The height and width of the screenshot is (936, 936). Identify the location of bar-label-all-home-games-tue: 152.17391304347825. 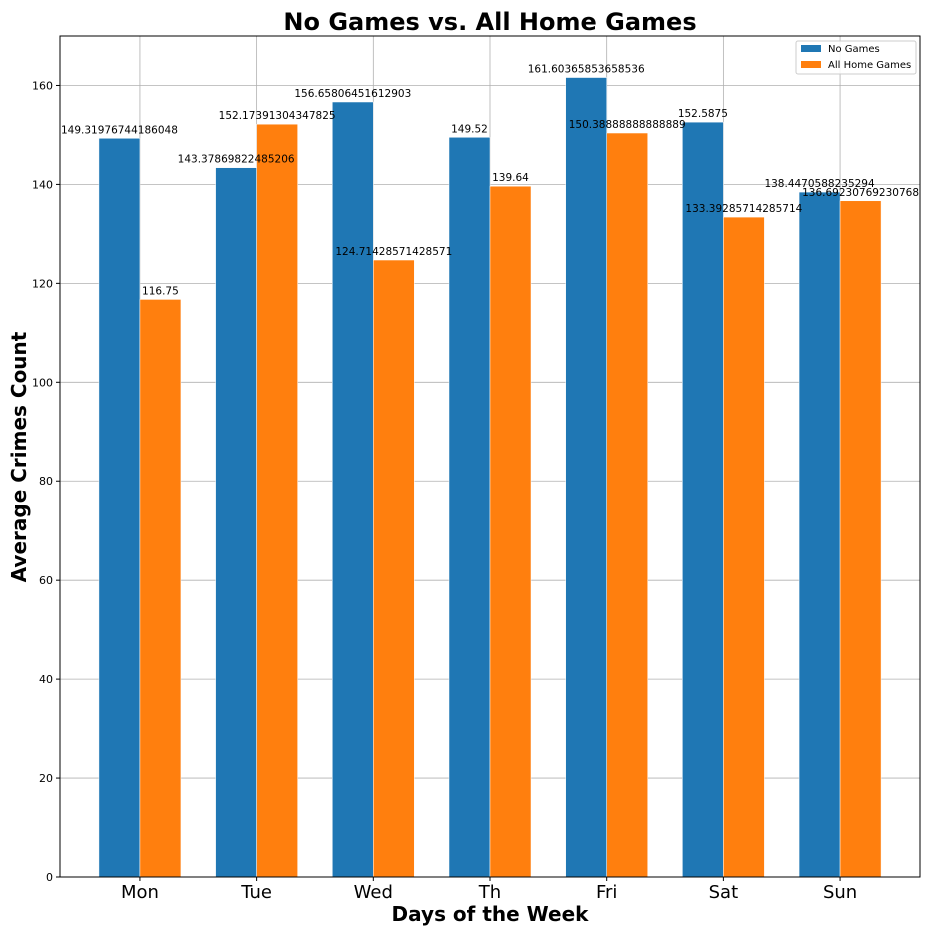
(277, 116).